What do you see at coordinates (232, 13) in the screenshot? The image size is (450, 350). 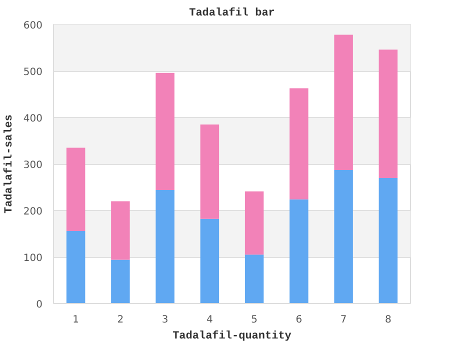 I see `chart-title: Tadalafil bar` at bounding box center [232, 13].